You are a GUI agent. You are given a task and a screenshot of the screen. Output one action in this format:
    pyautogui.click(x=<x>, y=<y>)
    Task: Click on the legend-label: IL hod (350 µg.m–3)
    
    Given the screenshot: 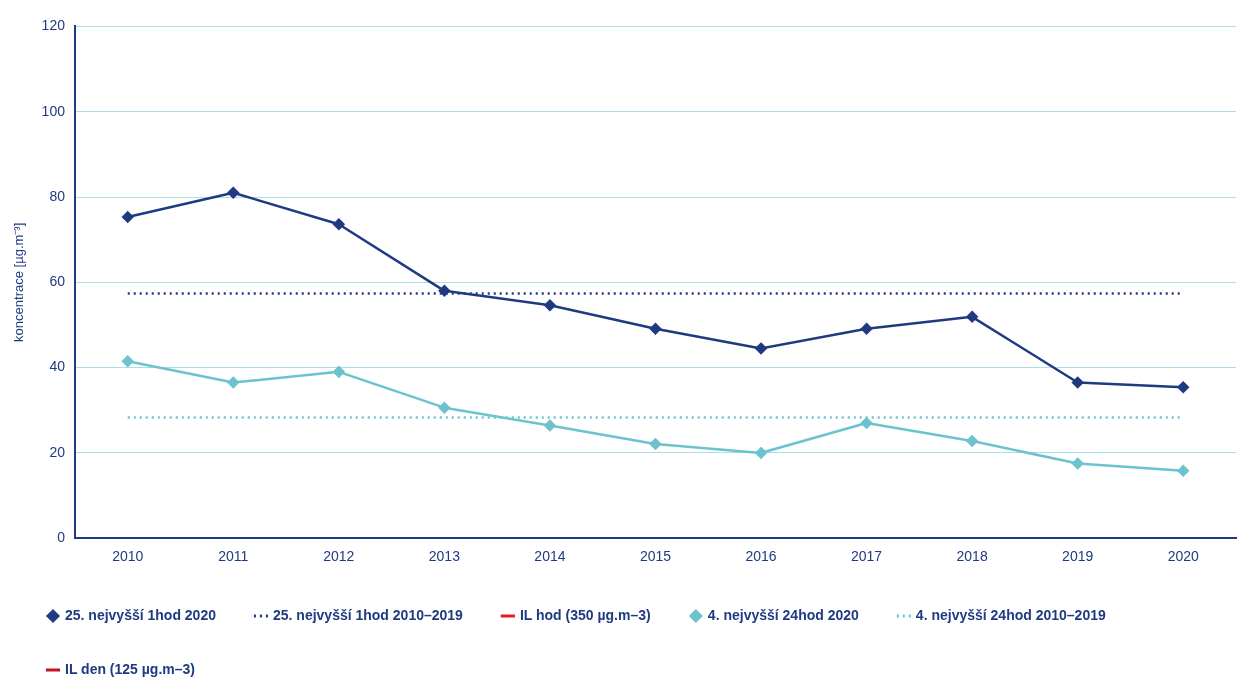 What is the action you would take?
    pyautogui.click(x=585, y=614)
    